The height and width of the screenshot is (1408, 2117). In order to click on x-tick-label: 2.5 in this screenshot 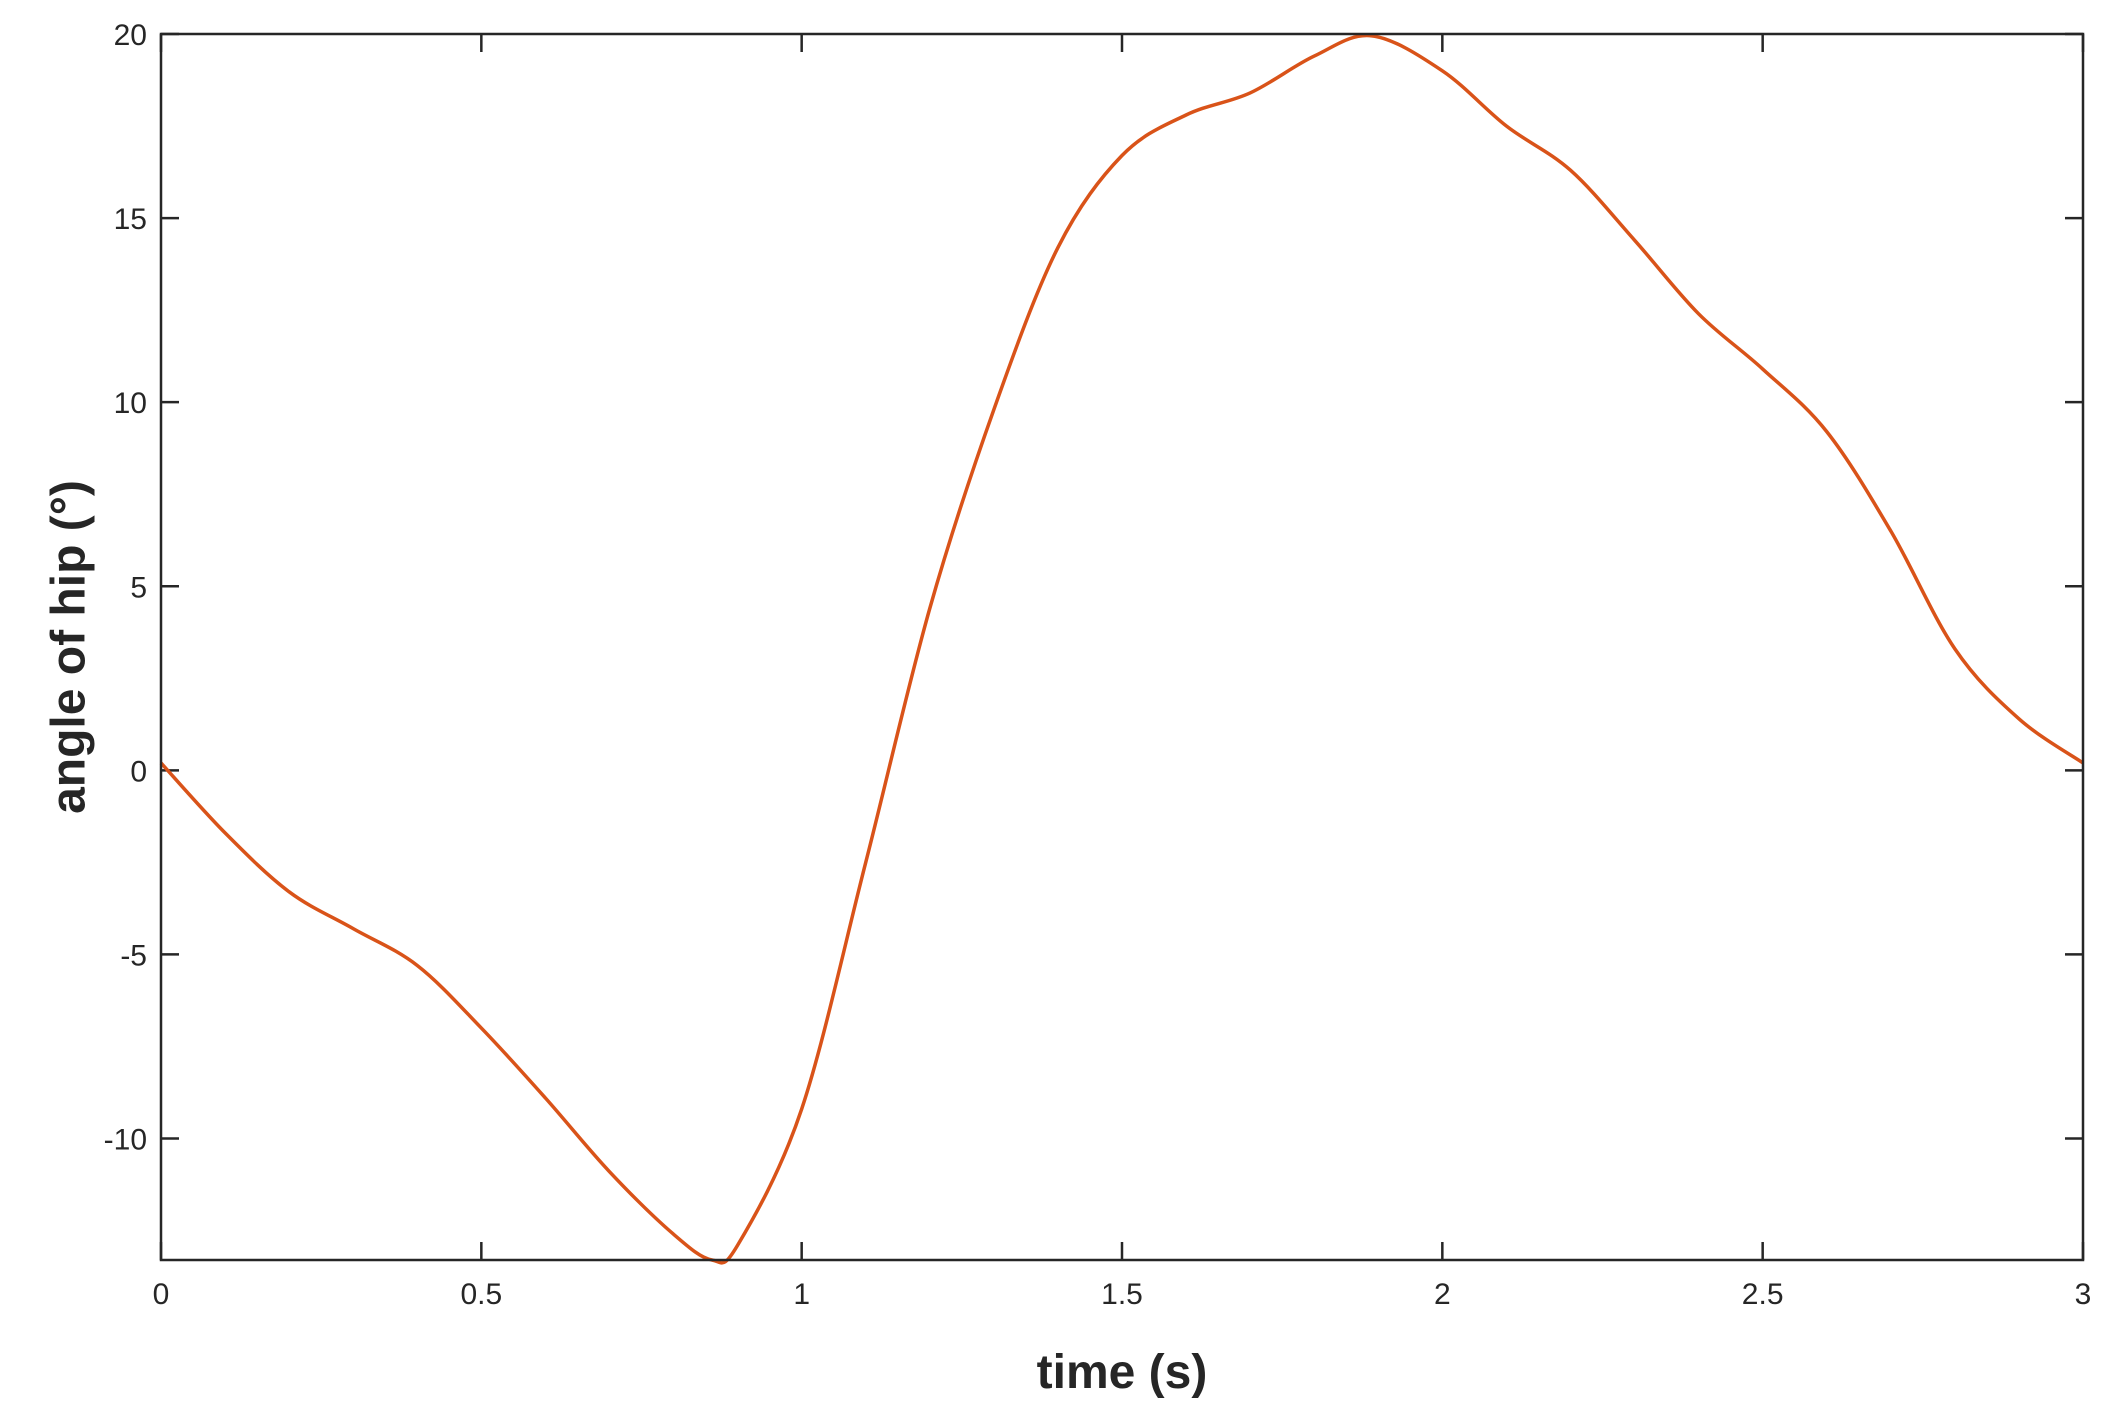, I will do `click(1763, 1294)`.